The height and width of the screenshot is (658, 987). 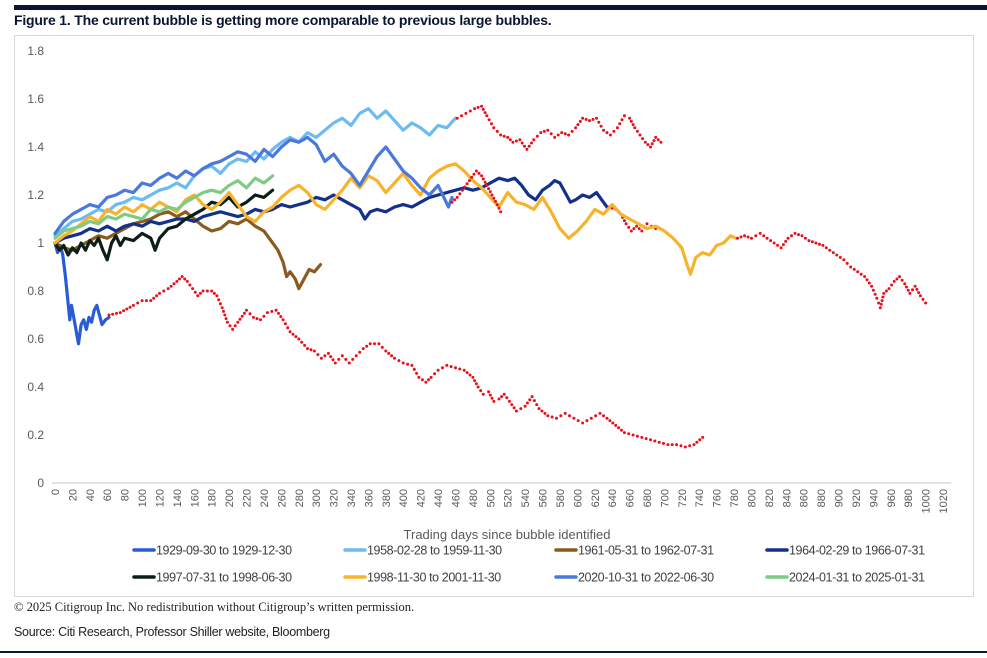 What do you see at coordinates (91, 495) in the screenshot?
I see `x-tick-label: 40` at bounding box center [91, 495].